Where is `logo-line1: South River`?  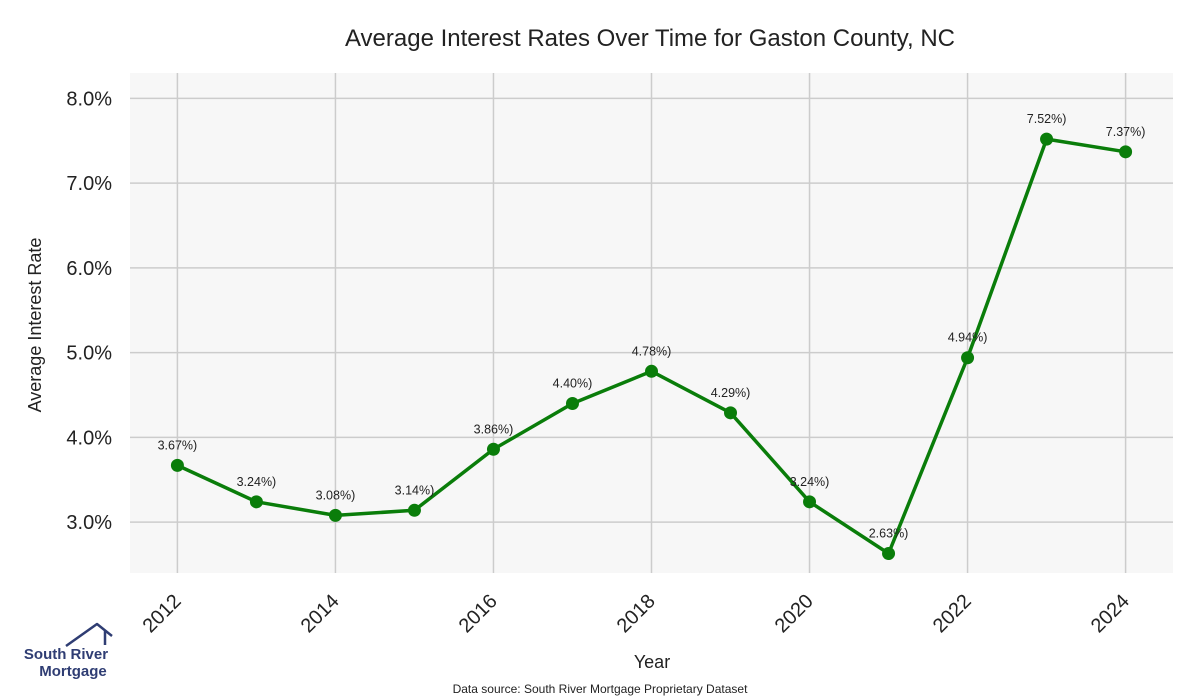 logo-line1: South River is located at coordinates (66, 654).